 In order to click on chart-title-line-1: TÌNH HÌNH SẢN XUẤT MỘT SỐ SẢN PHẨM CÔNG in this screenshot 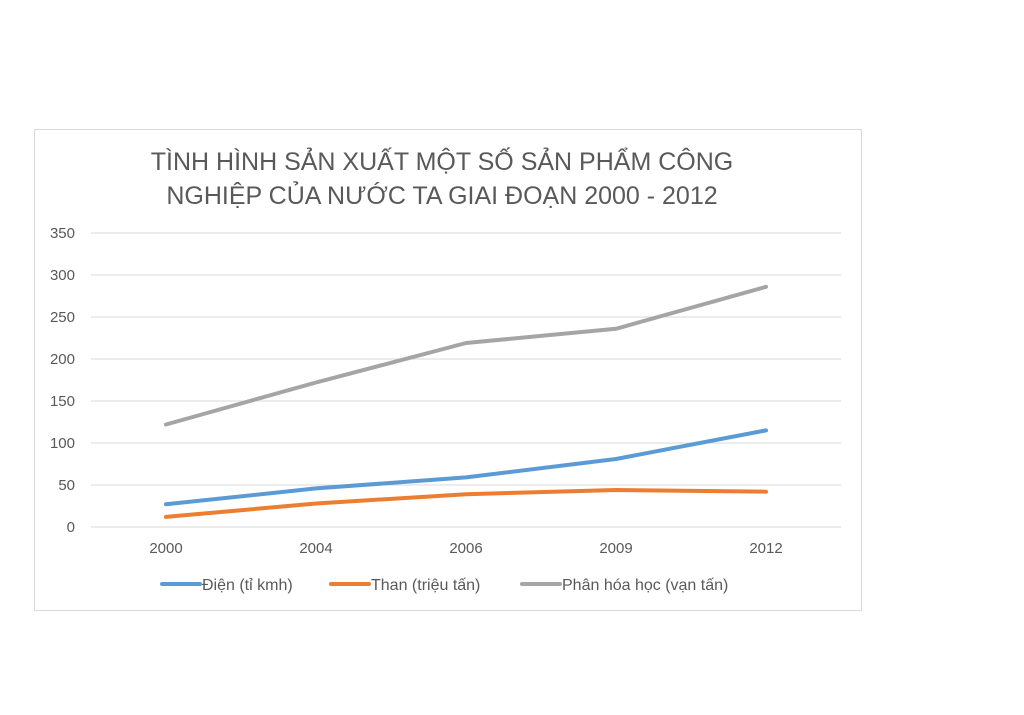, I will do `click(442, 161)`.